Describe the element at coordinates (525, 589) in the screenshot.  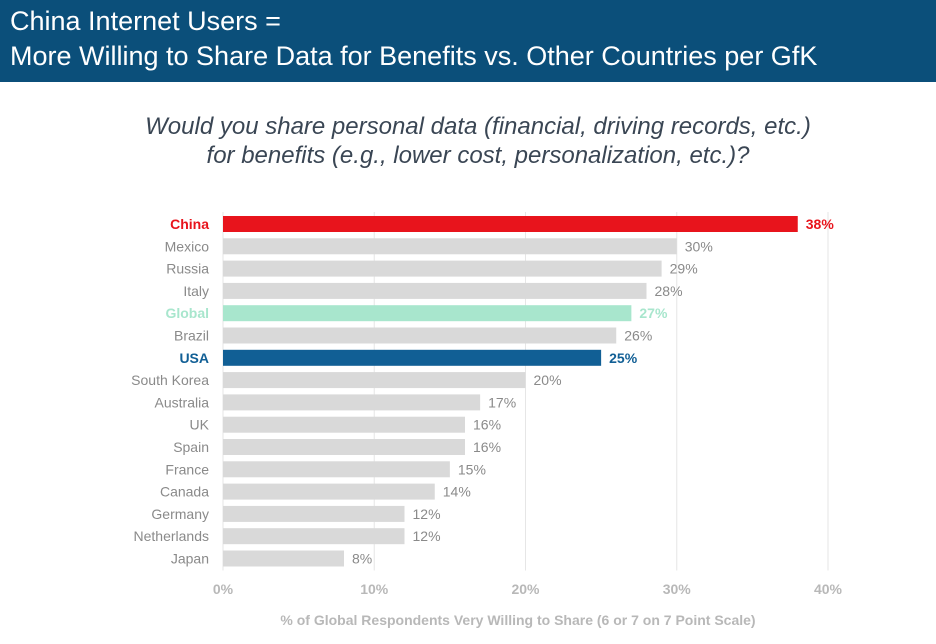
I see `x-tick-label: 20%` at that location.